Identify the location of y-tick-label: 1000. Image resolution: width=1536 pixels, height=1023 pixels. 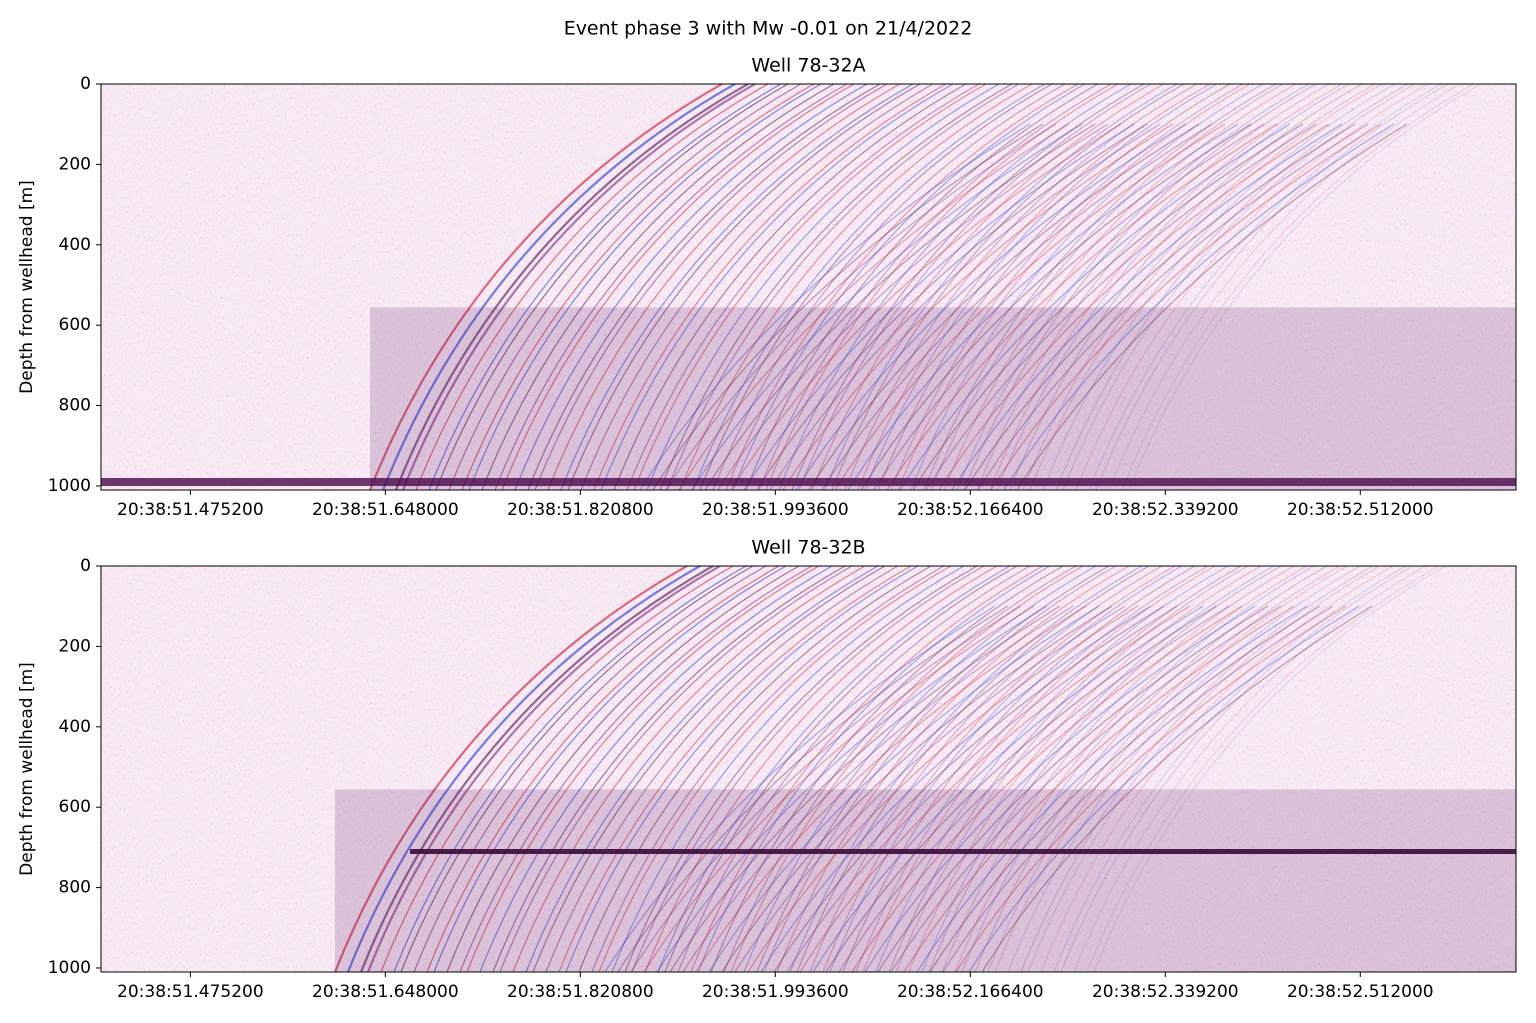
(69, 486).